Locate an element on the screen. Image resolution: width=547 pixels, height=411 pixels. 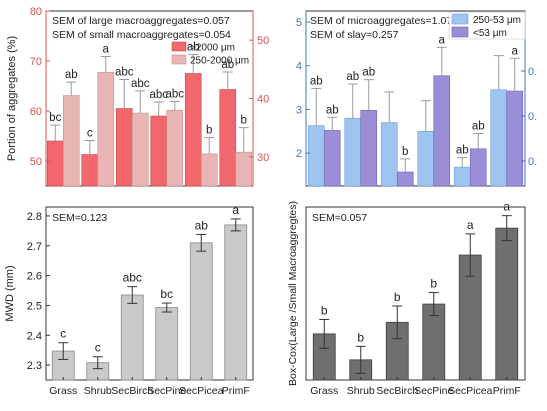
panel-c-annotation-0: SEM=0.123 is located at coordinates (79, 218).